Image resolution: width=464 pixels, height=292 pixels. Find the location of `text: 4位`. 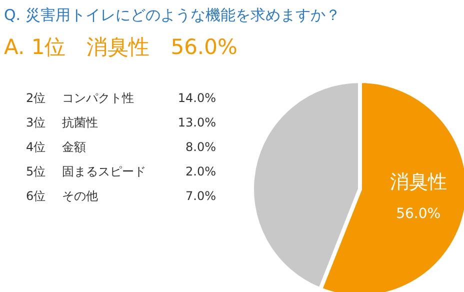

text: 4位 is located at coordinates (36, 147).